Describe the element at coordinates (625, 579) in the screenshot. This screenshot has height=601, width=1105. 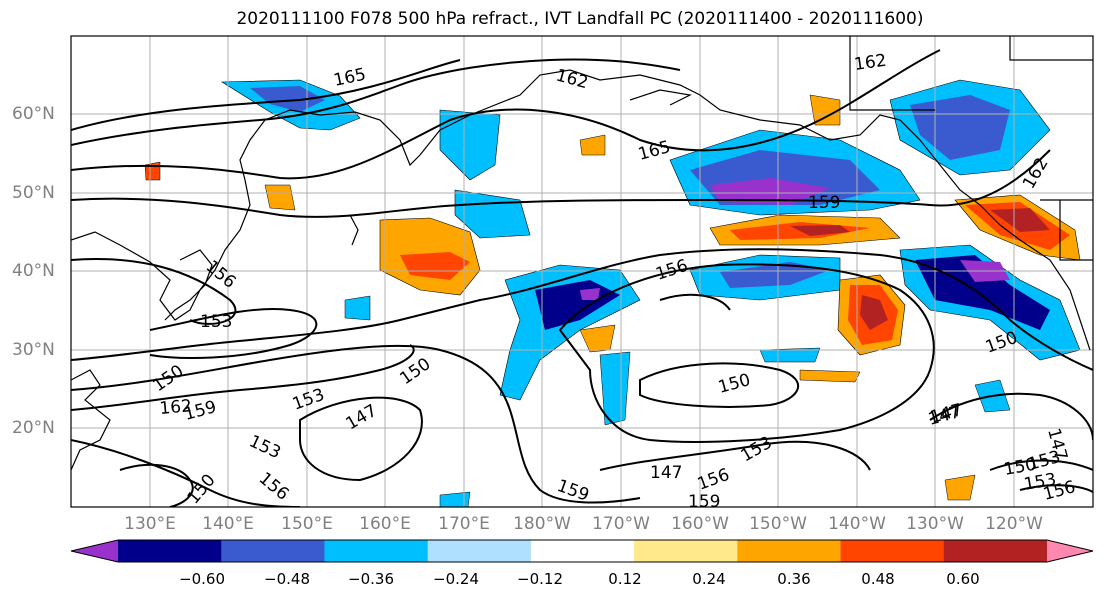
I see `colorbar-tick: 0.12` at that location.